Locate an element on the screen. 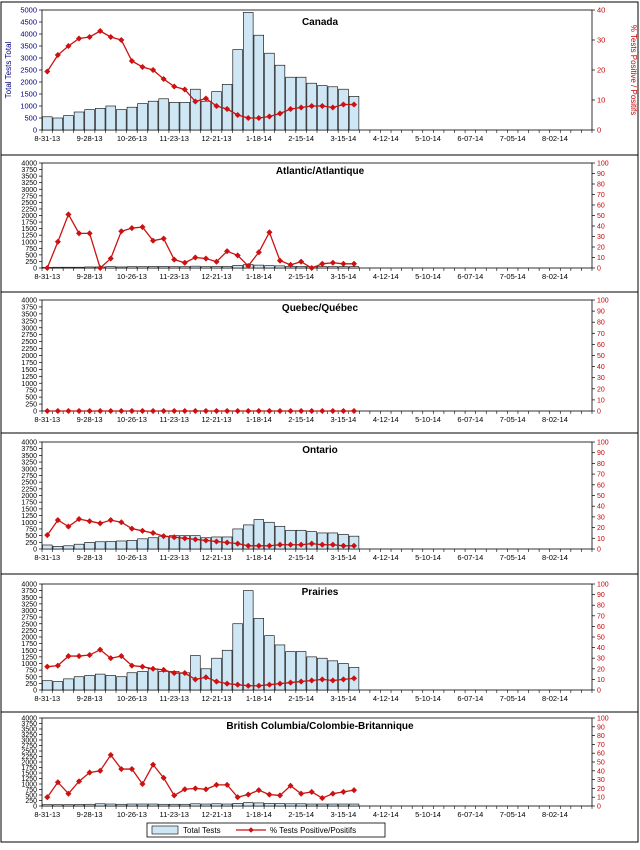  left-axis-tick-label: 250 is located at coordinates (31, 543).